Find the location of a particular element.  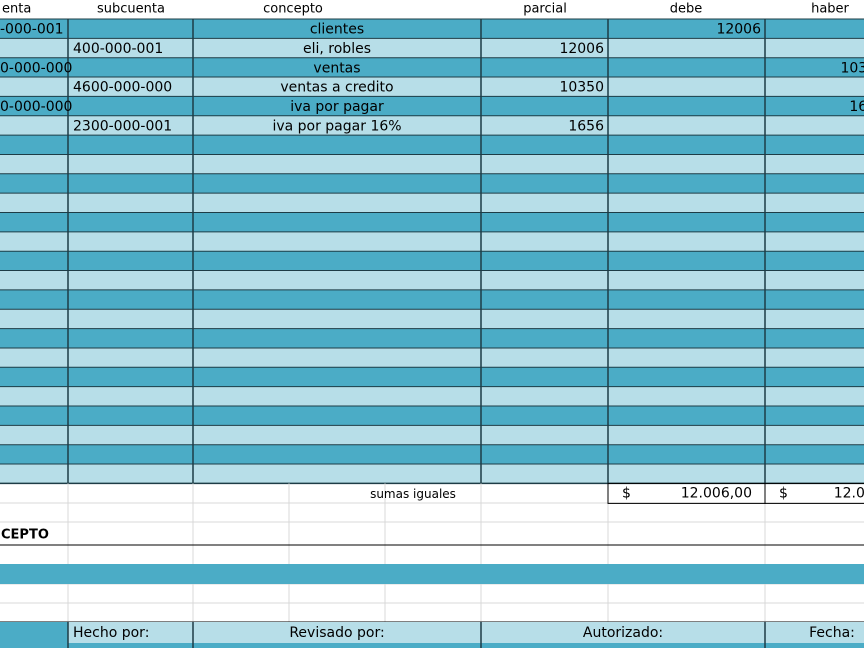

cell-text: iva por pagar is located at coordinates (337, 107).